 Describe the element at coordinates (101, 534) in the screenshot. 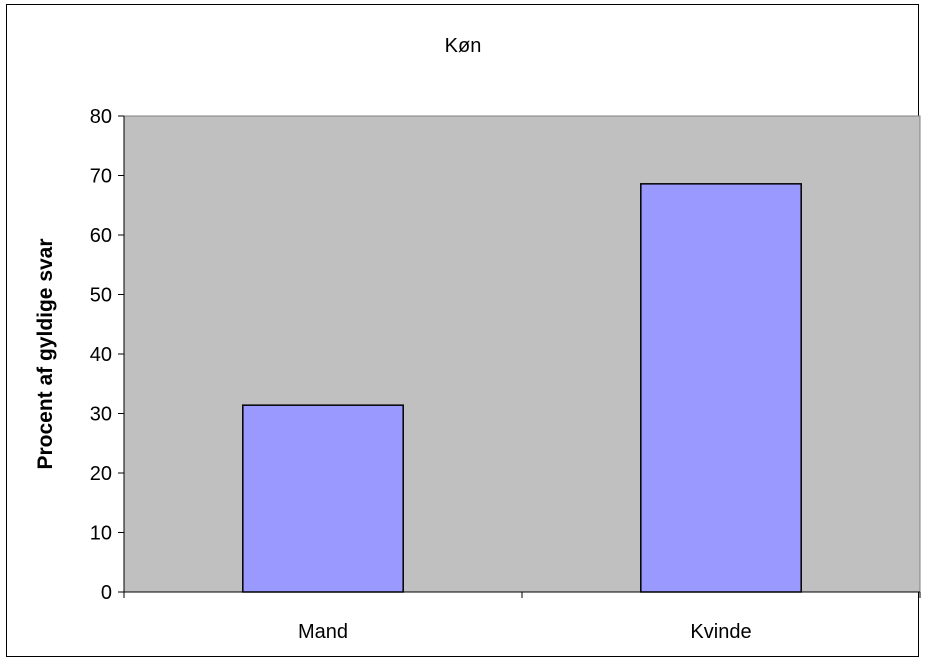

I see `y-tick-label: 10` at that location.